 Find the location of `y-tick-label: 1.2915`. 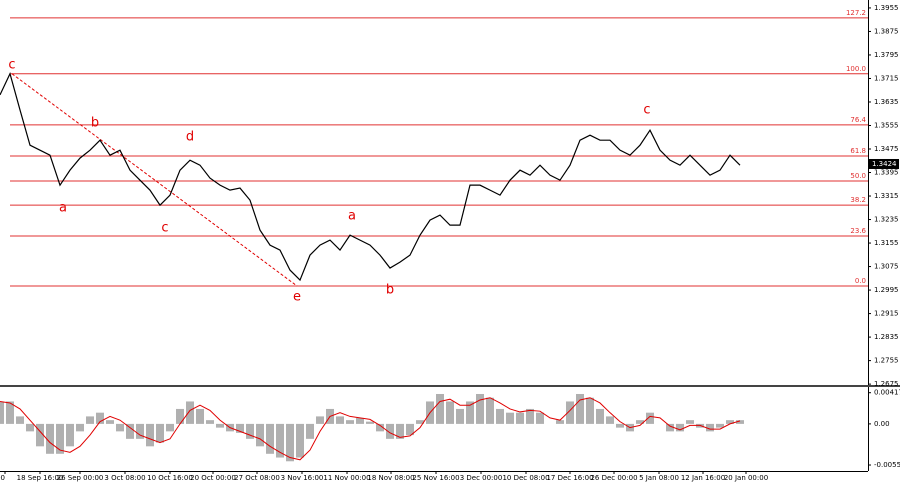

y-tick-label: 1.2915 is located at coordinates (886, 314).